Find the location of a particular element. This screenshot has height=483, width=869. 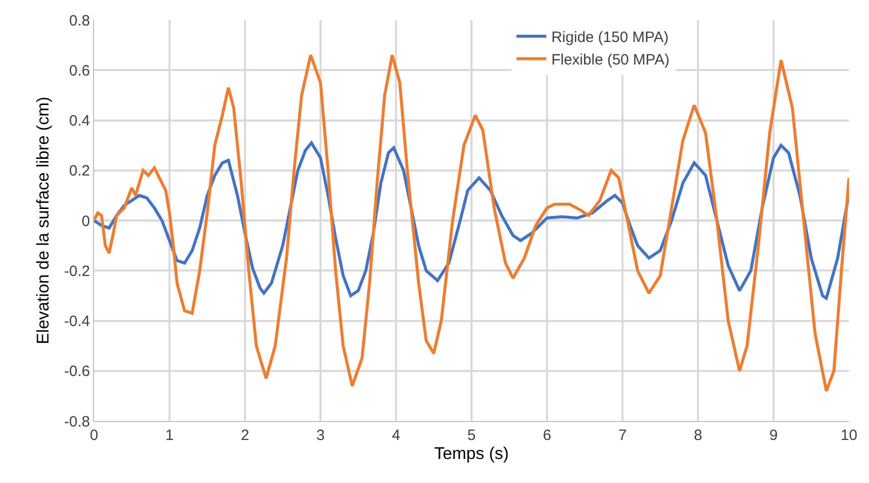

x-tick-label: 6 is located at coordinates (547, 435).